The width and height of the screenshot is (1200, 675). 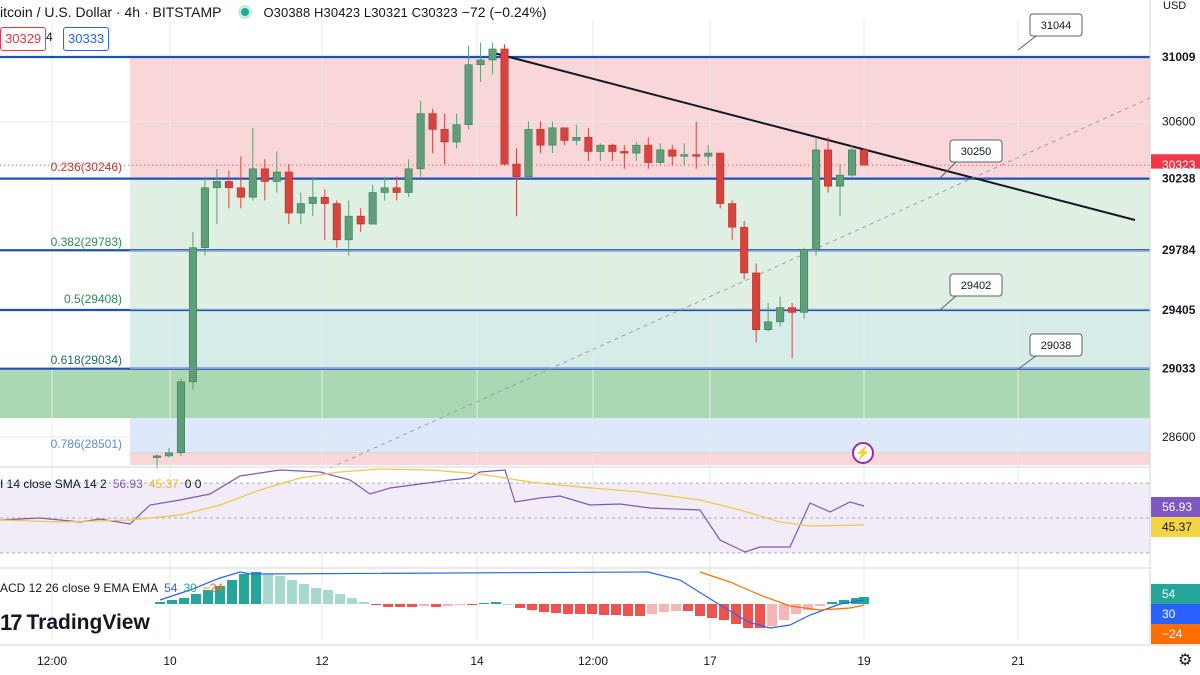 I want to click on sell-price-button: 30329, so click(x=23, y=39).